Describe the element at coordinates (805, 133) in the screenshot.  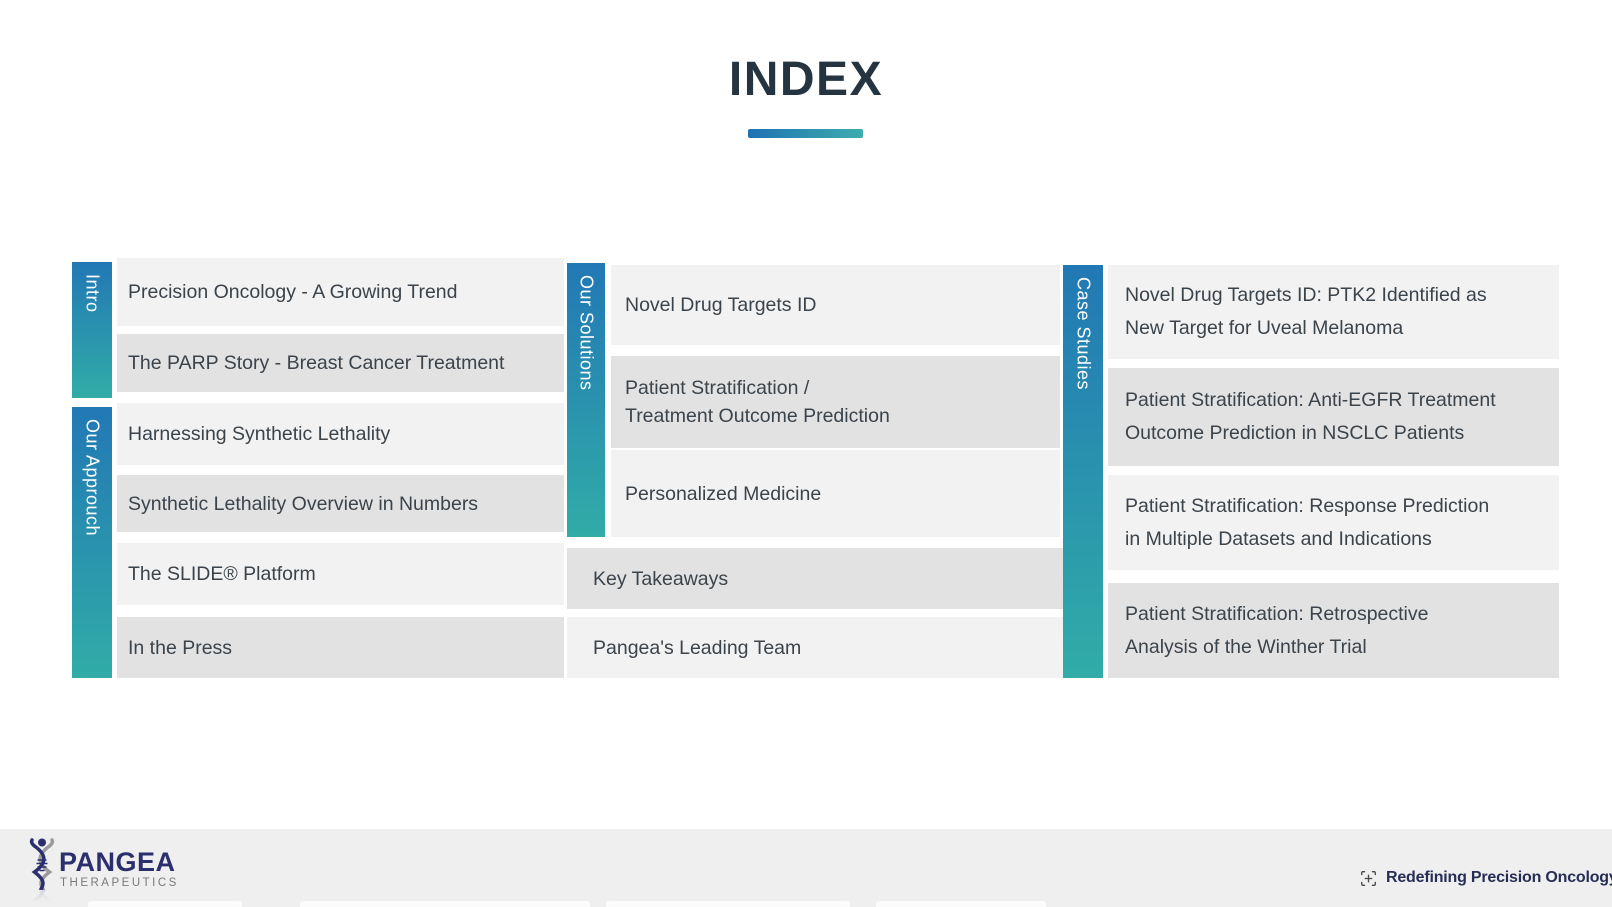
I see `title-underline` at that location.